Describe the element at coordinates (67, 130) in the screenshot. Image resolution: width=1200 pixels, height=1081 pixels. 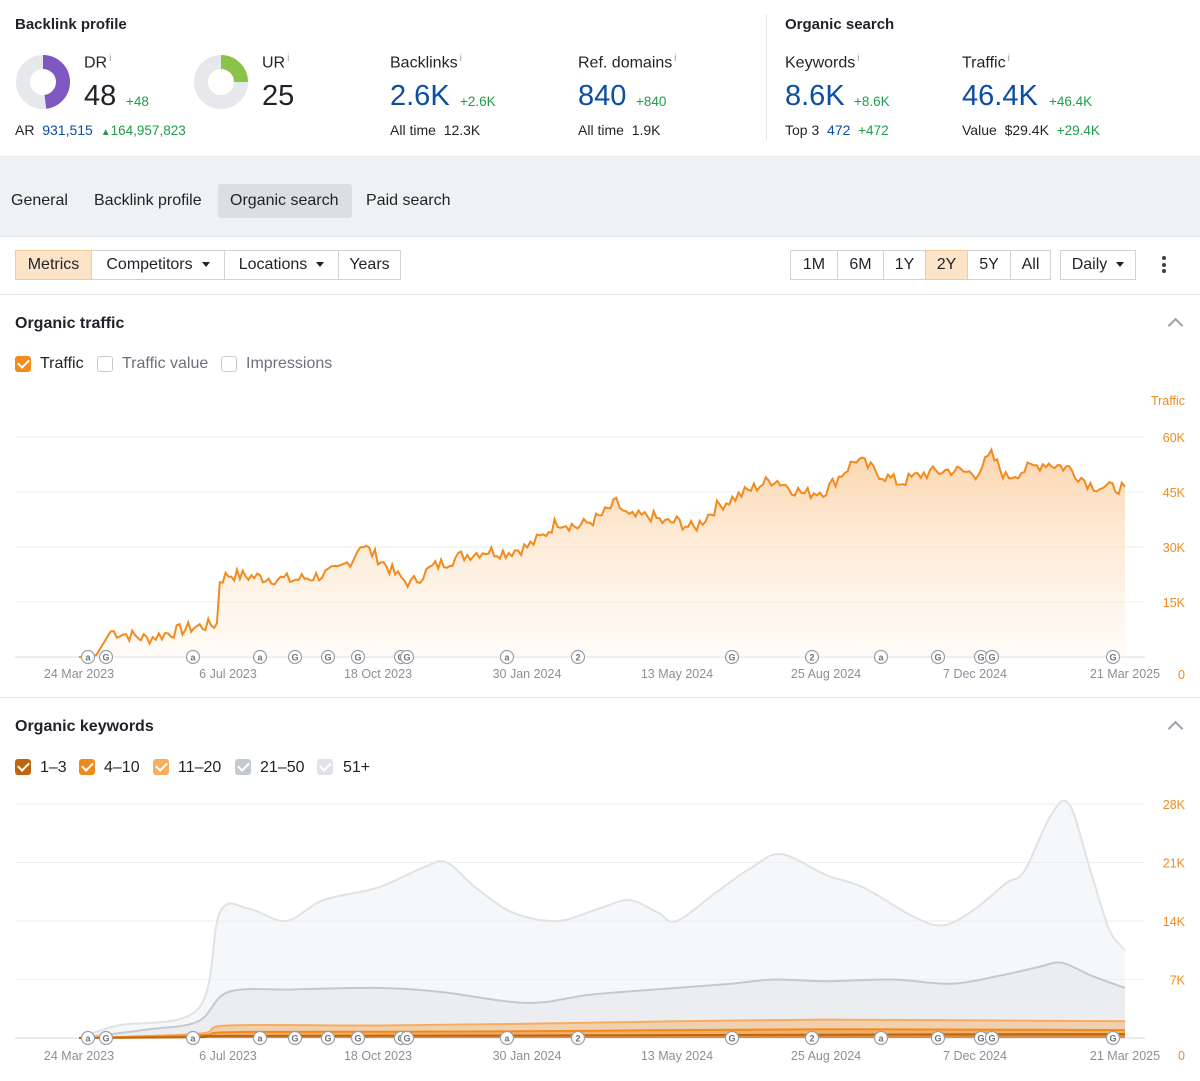
I see `ar-value: 931,515` at that location.